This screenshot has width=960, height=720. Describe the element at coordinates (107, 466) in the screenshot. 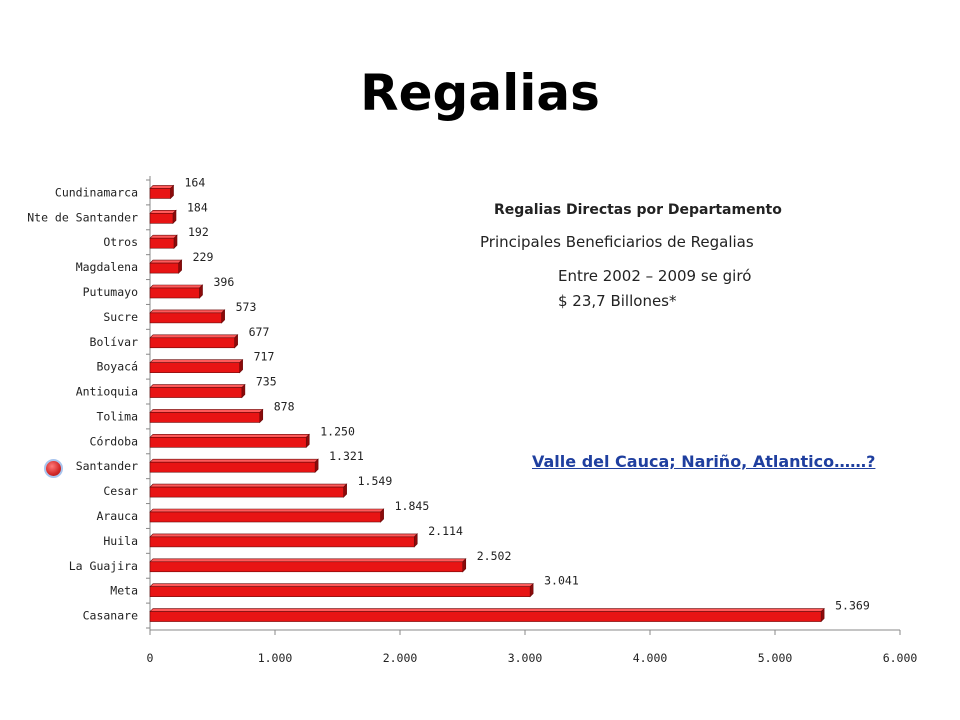

I see `category-label: Santander` at that location.